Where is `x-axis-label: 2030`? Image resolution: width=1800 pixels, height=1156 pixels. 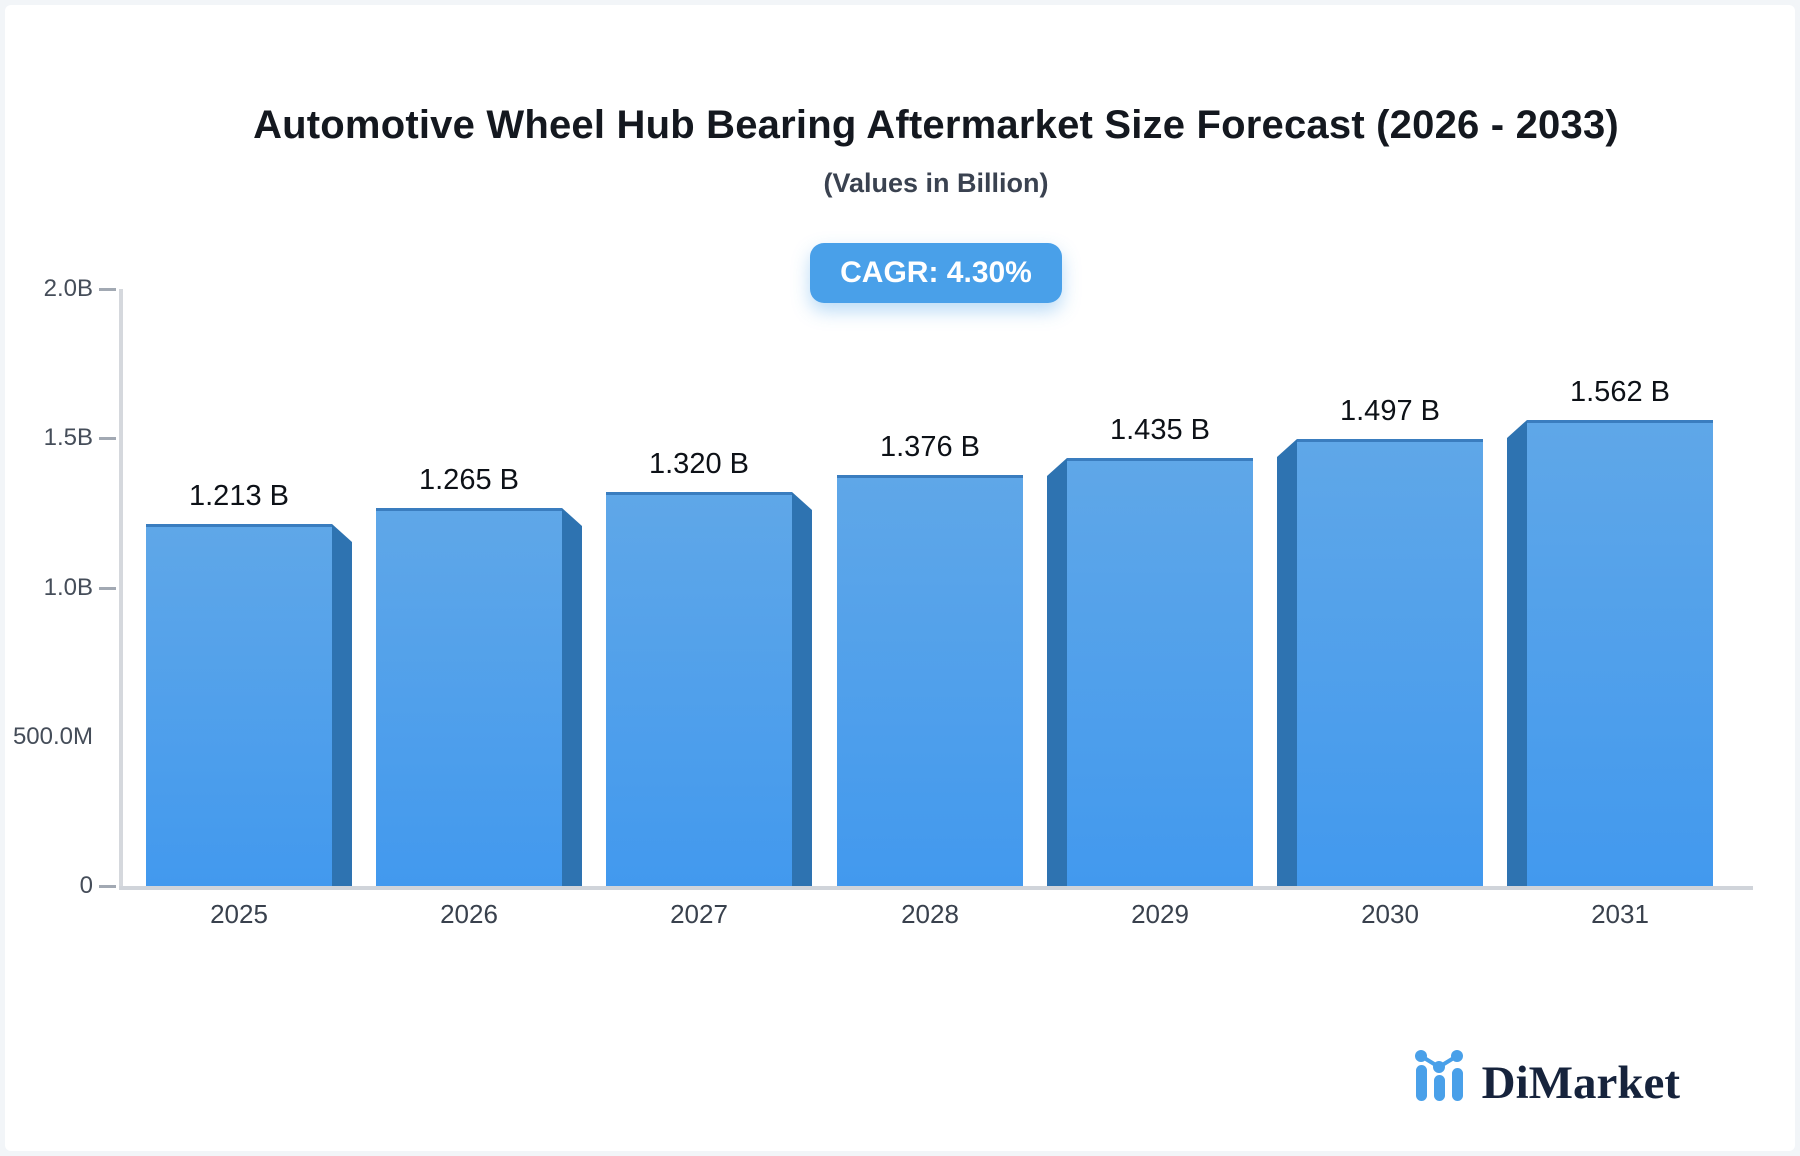
x-axis-label: 2030 is located at coordinates (1390, 914).